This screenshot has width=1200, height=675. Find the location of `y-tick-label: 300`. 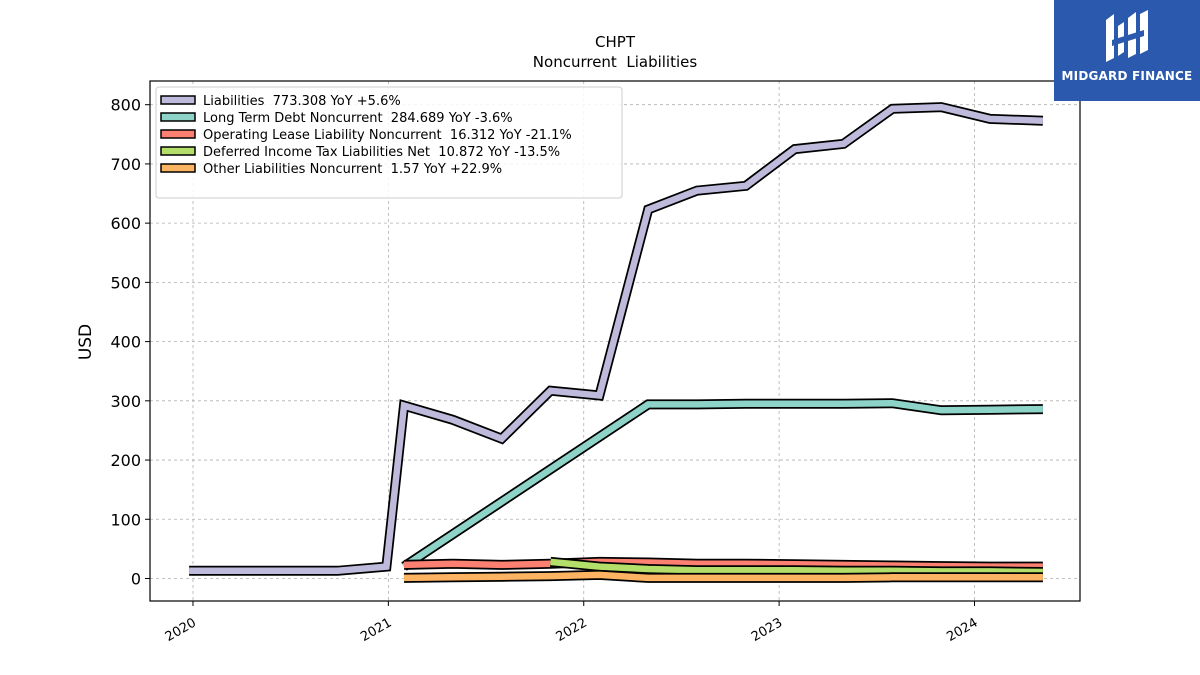

y-tick-label: 300 is located at coordinates (125, 401).